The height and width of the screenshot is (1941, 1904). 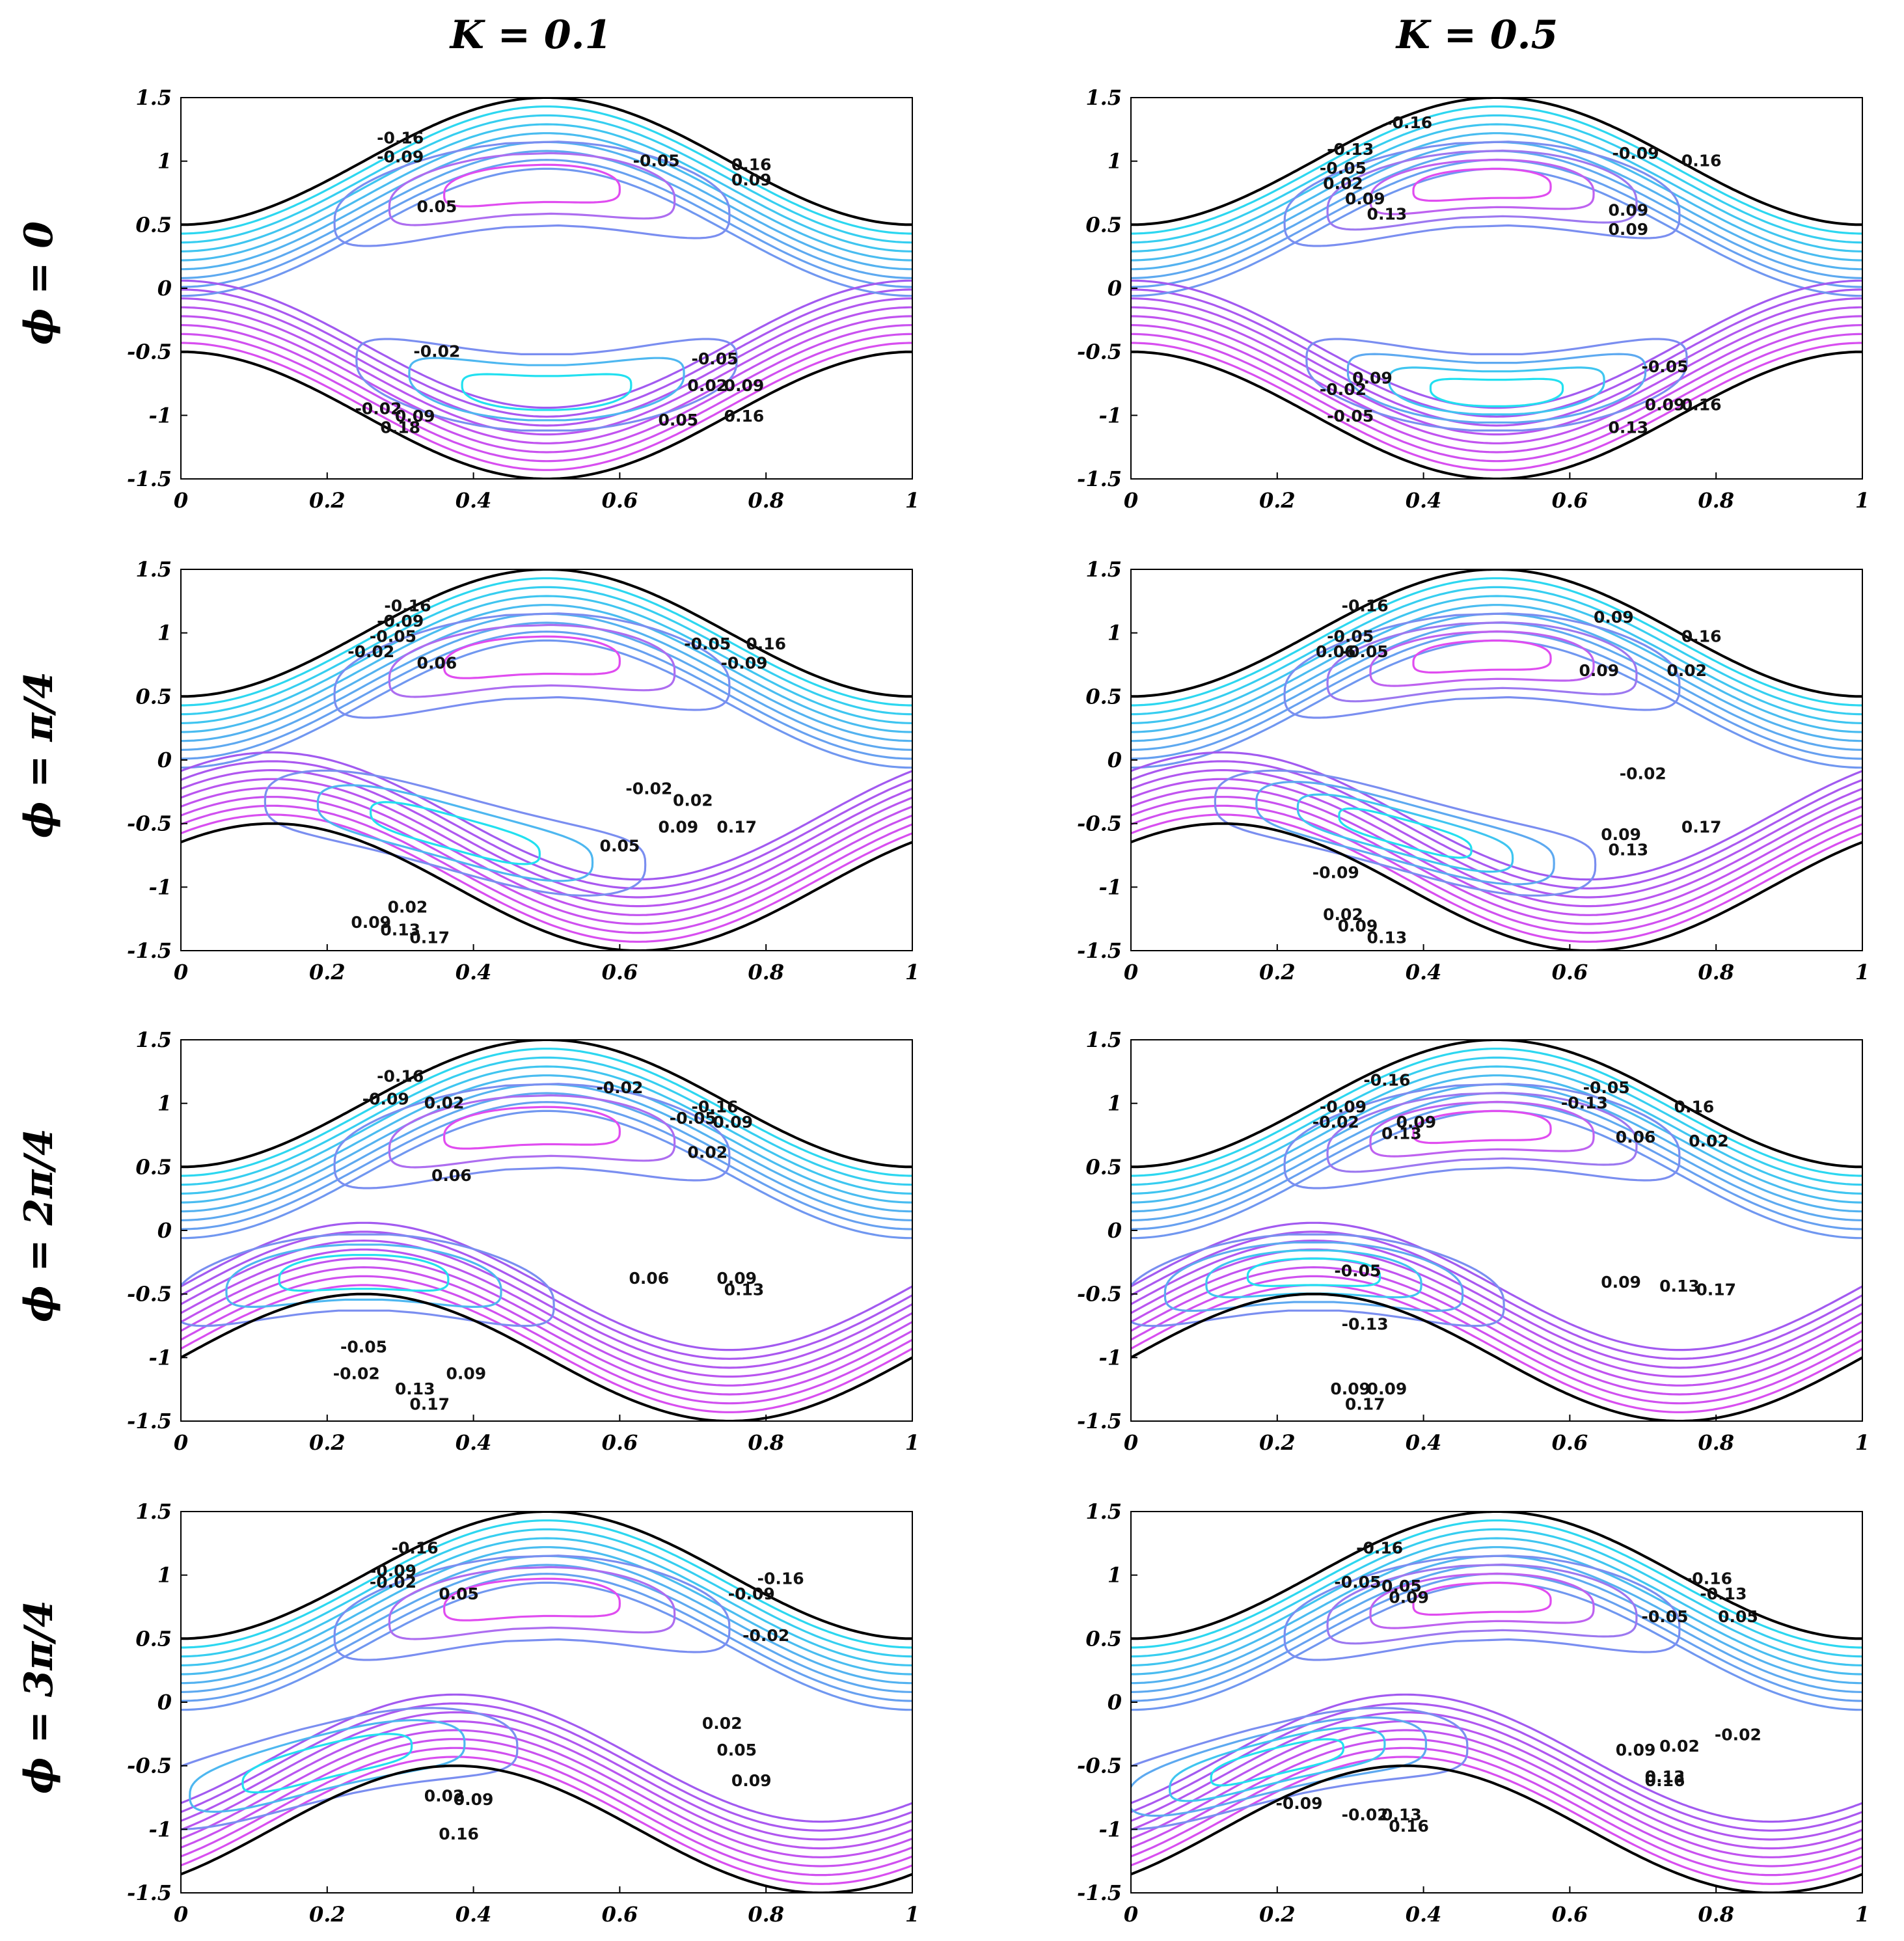 What do you see at coordinates (1103, 1511) in the screenshot?
I see `y-tick-label: 1.5` at bounding box center [1103, 1511].